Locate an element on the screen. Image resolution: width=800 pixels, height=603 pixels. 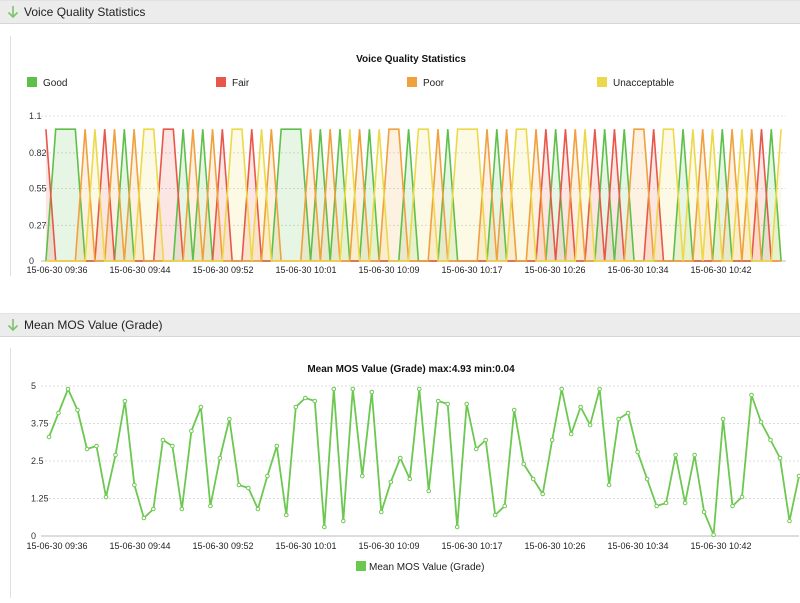
y-tick-label: 1.1 is located at coordinates (35, 116).